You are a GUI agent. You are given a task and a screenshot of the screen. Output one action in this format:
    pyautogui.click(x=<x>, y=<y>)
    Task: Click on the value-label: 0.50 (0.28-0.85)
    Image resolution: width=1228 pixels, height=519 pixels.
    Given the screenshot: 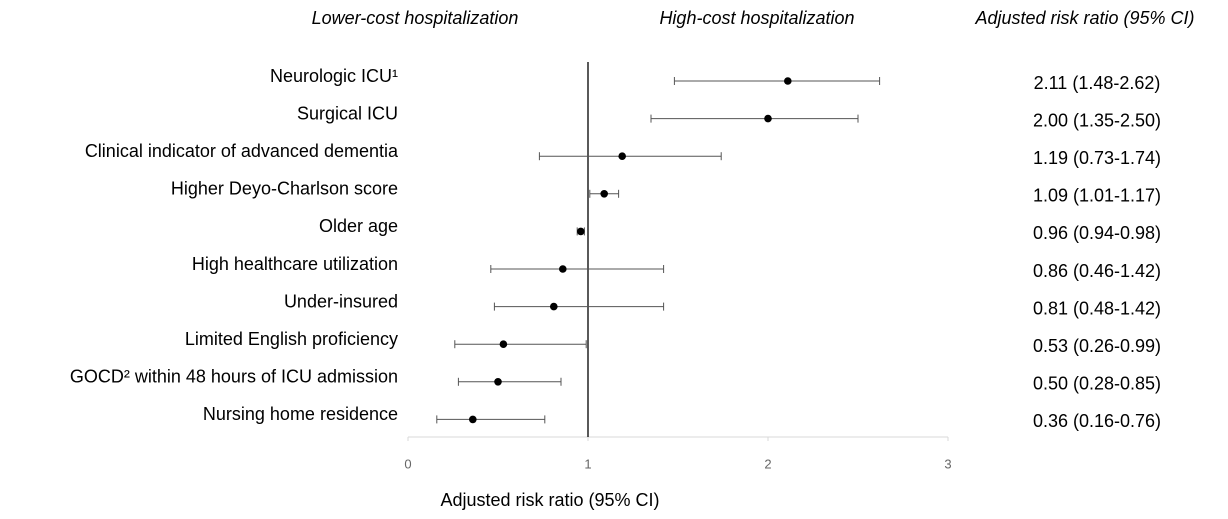 What is the action you would take?
    pyautogui.click(x=1097, y=384)
    